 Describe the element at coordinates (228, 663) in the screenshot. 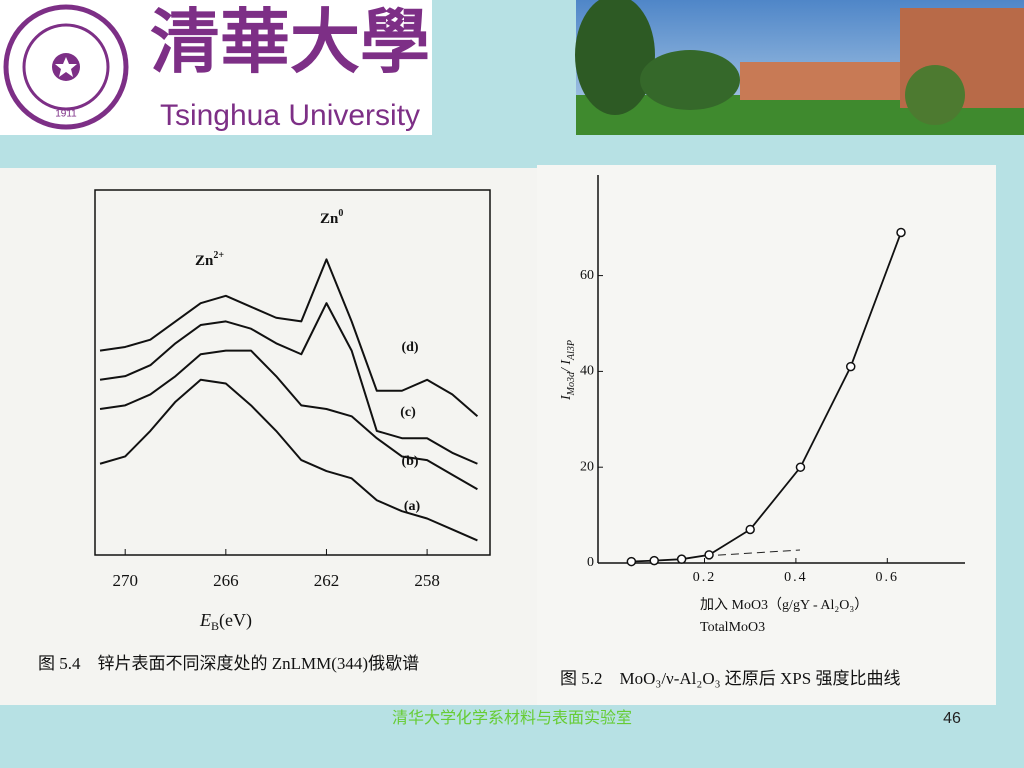

I see `caption: 图 5.4 锌片表面不同深度处的 ZnLMM(344)俄歇谱` at that location.